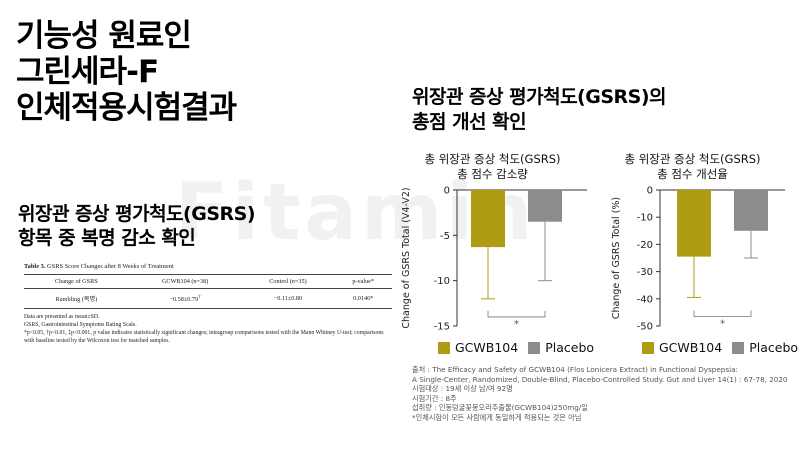 This screenshot has width=800, height=450. Describe the element at coordinates (492, 174) in the screenshot. I see `chart-1-title-line-2: 총 점수 감소량` at that location.